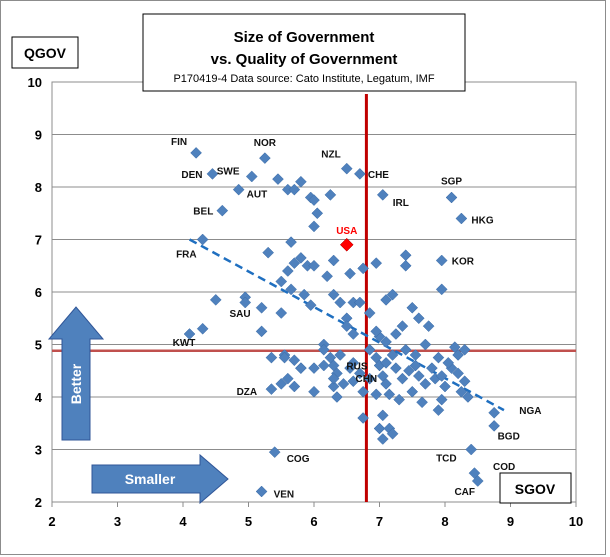  What do you see at coordinates (51, 521) in the screenshot?
I see `x-tick-label: 2` at bounding box center [51, 521].